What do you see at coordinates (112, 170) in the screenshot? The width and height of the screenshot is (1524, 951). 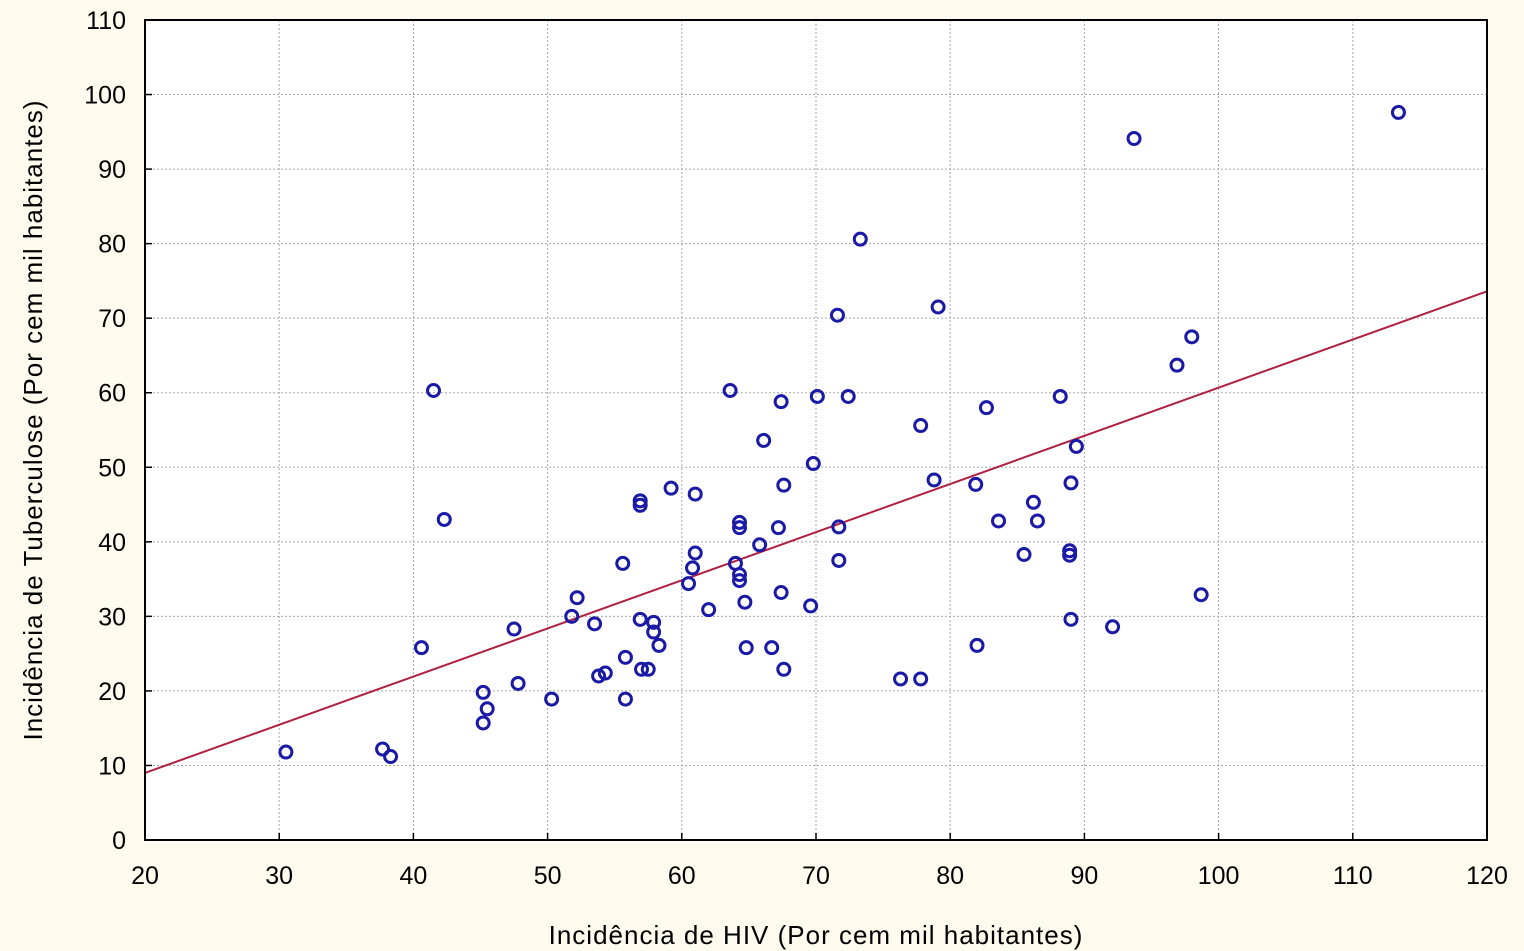 I see `y-tick-label: 90` at bounding box center [112, 170].